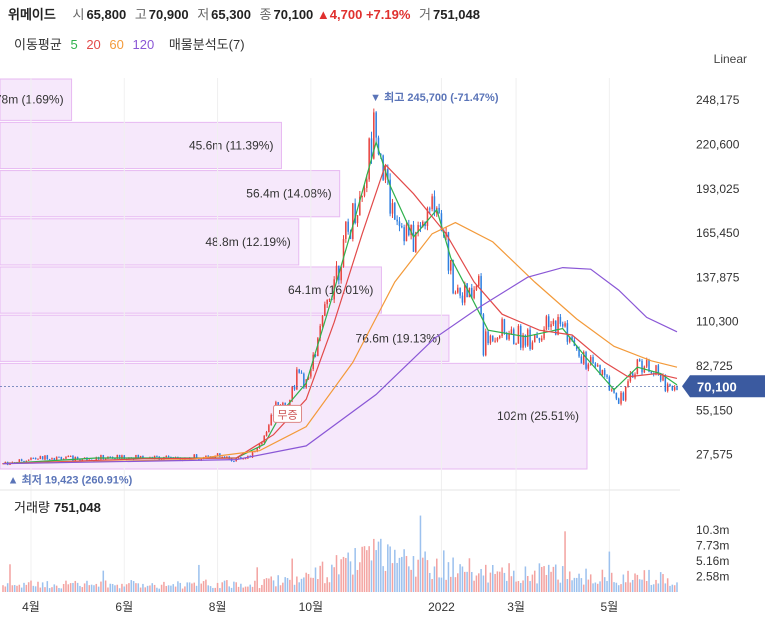 This screenshot has height=624, width=765. I want to click on volume-profile-toggle: 매물분석도(7), so click(206, 44).